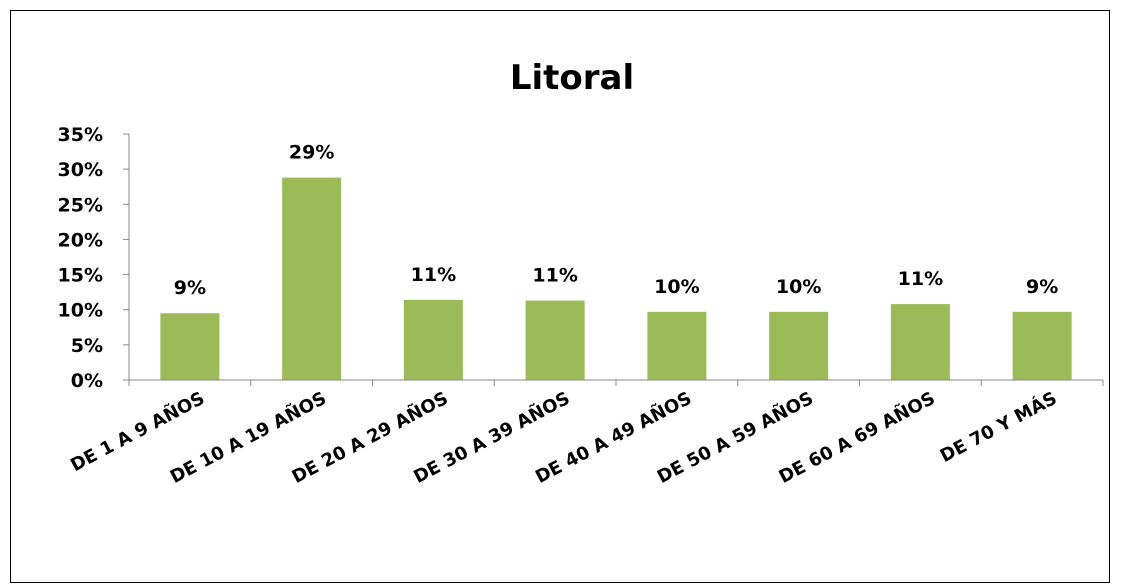 The image size is (1121, 584). Describe the element at coordinates (94, 258) in the screenshot. I see `y-axis: 0% 5% 10% 15% 20% 25% 30% 35%` at that location.